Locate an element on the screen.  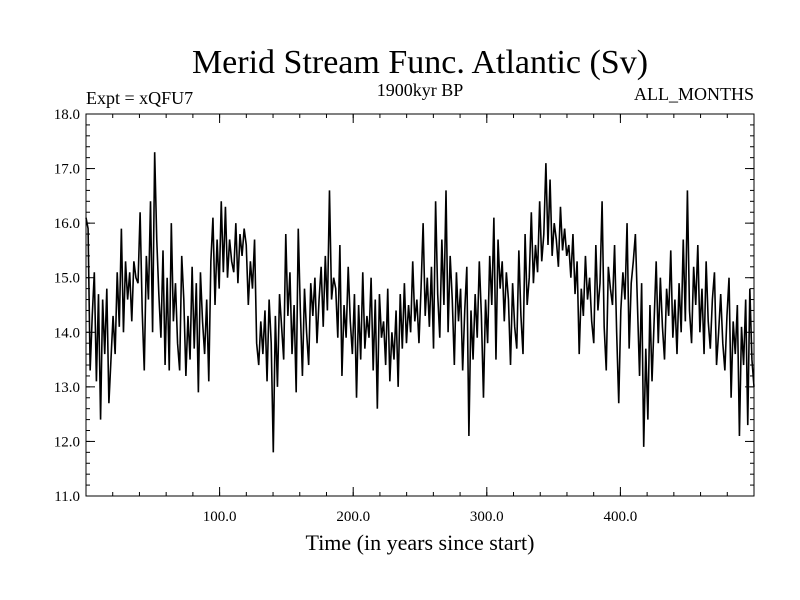
x-tick-label: 400.0 is located at coordinates (621, 517).